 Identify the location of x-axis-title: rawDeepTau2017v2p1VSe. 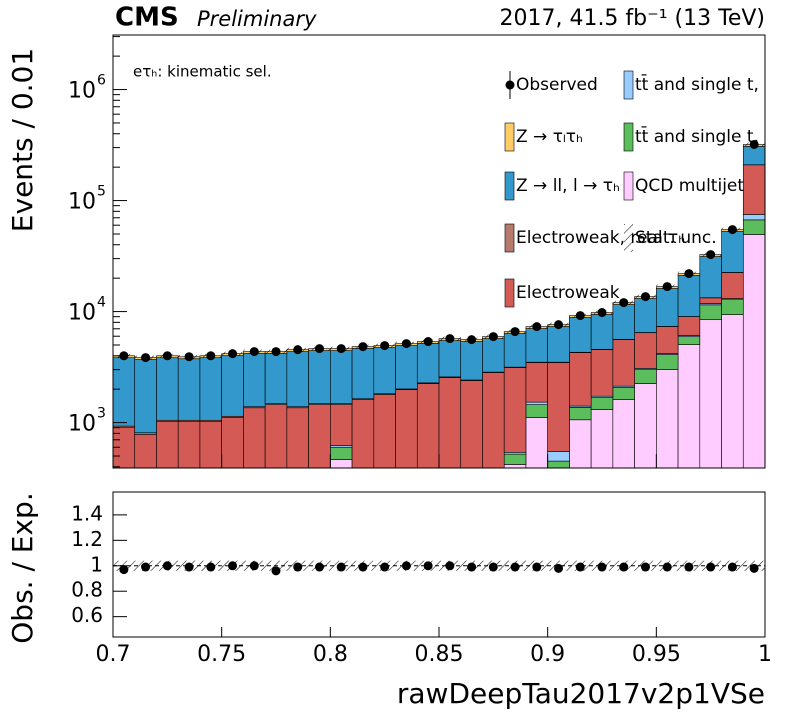
(581, 693).